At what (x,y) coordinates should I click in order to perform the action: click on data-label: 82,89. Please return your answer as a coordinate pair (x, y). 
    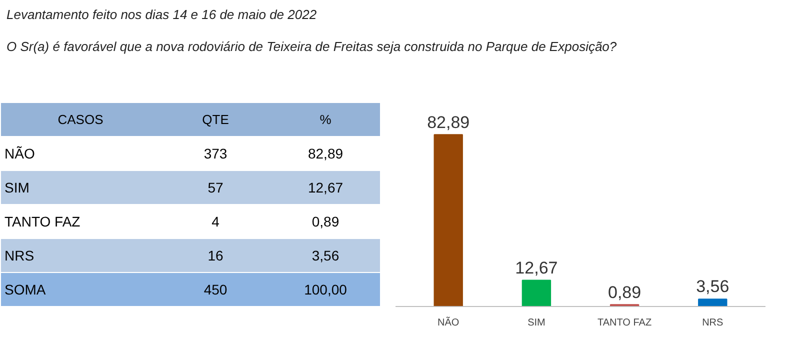
    Looking at the image, I should click on (448, 122).